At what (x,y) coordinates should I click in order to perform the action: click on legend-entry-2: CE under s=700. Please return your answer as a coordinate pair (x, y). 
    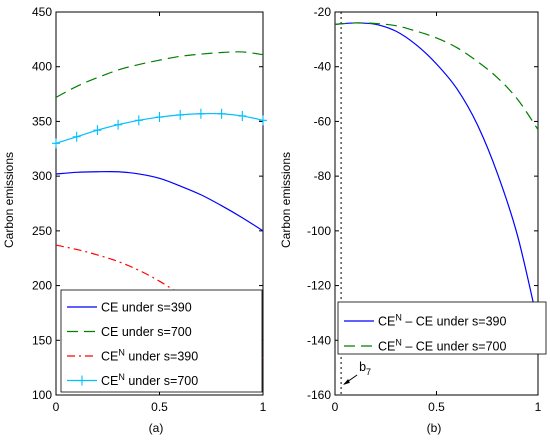
    Looking at the image, I should click on (146, 332).